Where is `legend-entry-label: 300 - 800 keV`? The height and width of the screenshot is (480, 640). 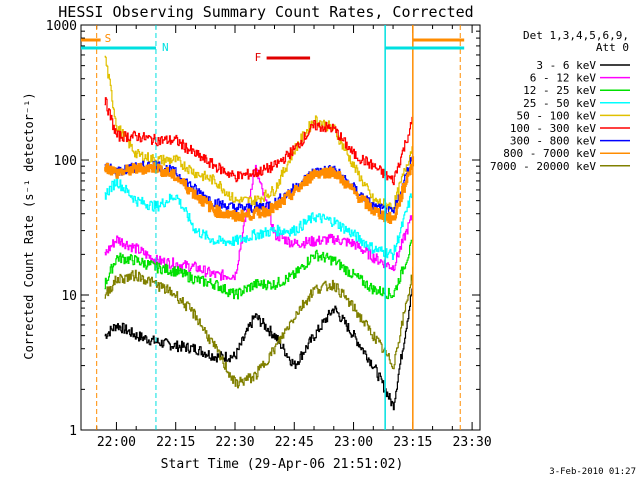 legend-entry-label: 300 - 800 keV is located at coordinates (553, 141).